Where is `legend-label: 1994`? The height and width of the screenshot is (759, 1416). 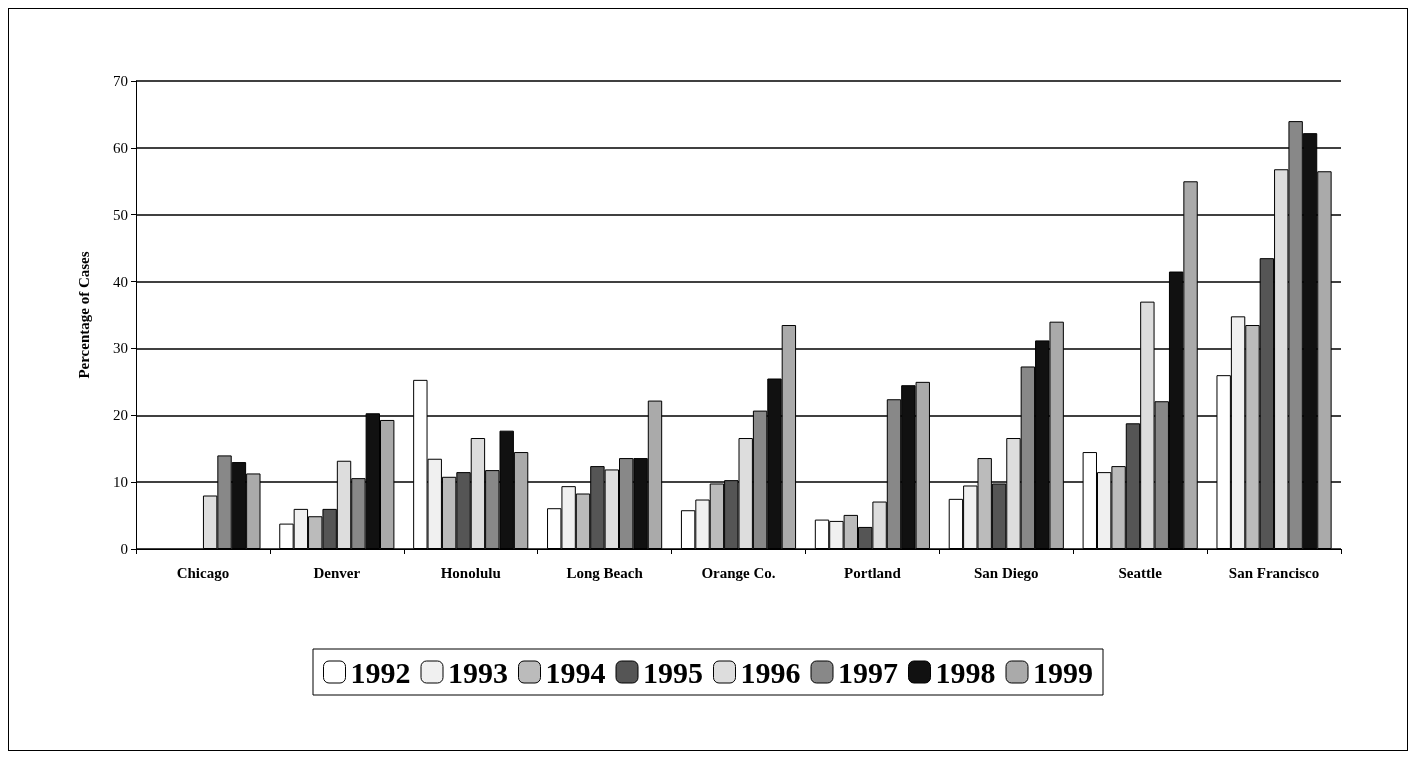 legend-label: 1994 is located at coordinates (575, 672).